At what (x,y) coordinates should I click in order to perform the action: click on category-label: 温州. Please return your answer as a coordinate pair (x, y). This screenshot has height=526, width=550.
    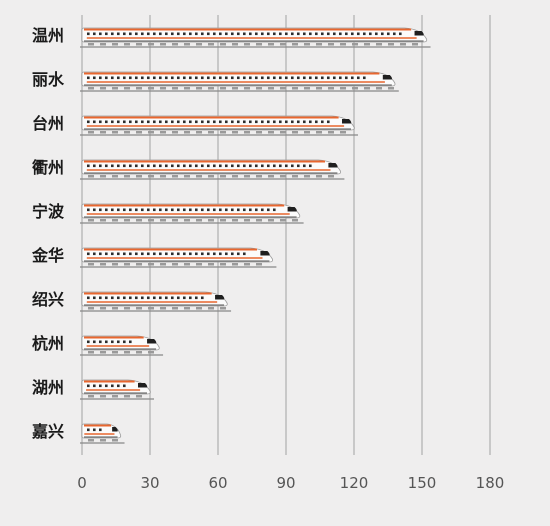
    Looking at the image, I should click on (47, 35).